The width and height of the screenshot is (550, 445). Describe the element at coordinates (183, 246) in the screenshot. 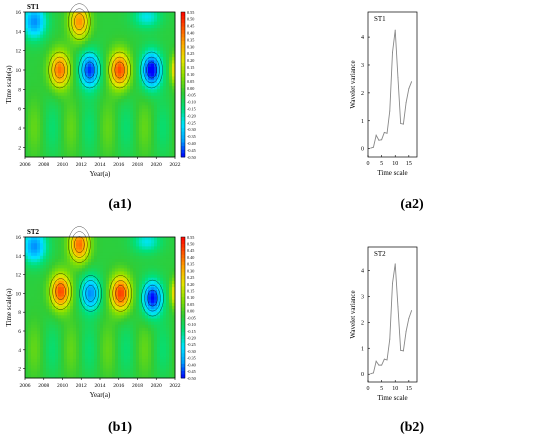

I see `colorbar-segment` at that location.